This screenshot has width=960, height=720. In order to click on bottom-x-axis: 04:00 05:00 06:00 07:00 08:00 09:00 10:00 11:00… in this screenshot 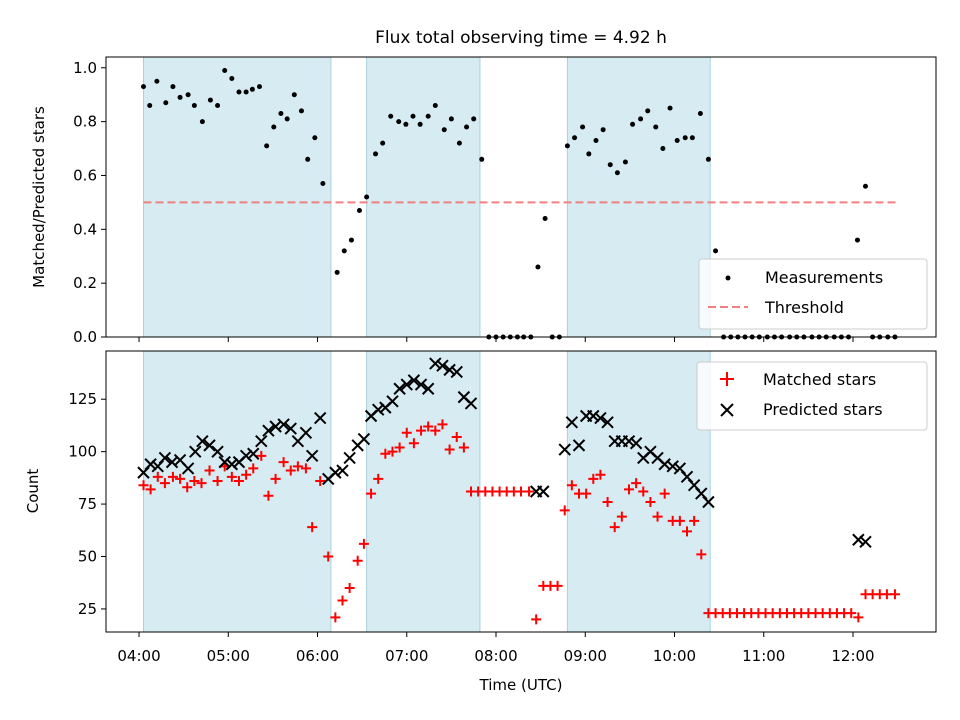, I will do `click(496, 648)`.